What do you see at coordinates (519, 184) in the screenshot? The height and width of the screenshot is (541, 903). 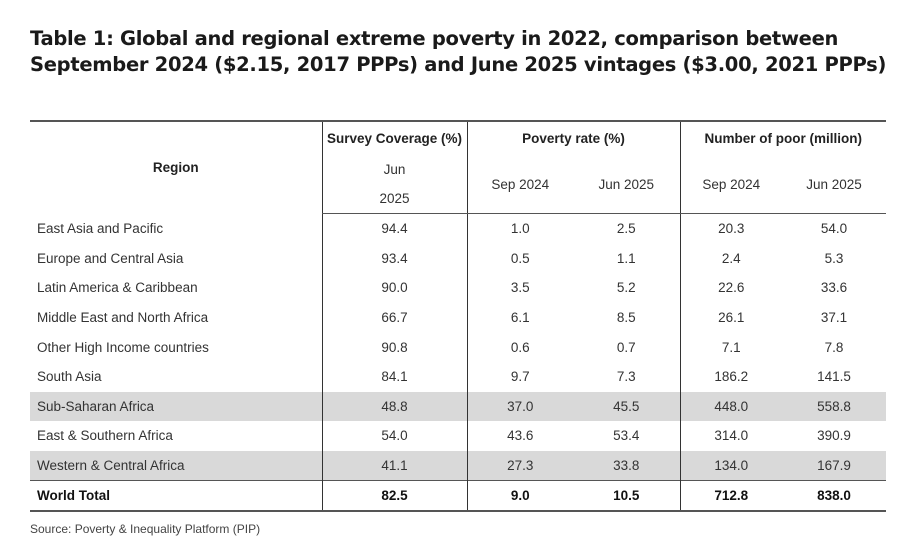 I see `header-rate-sep2024: Sep 2024` at bounding box center [519, 184].